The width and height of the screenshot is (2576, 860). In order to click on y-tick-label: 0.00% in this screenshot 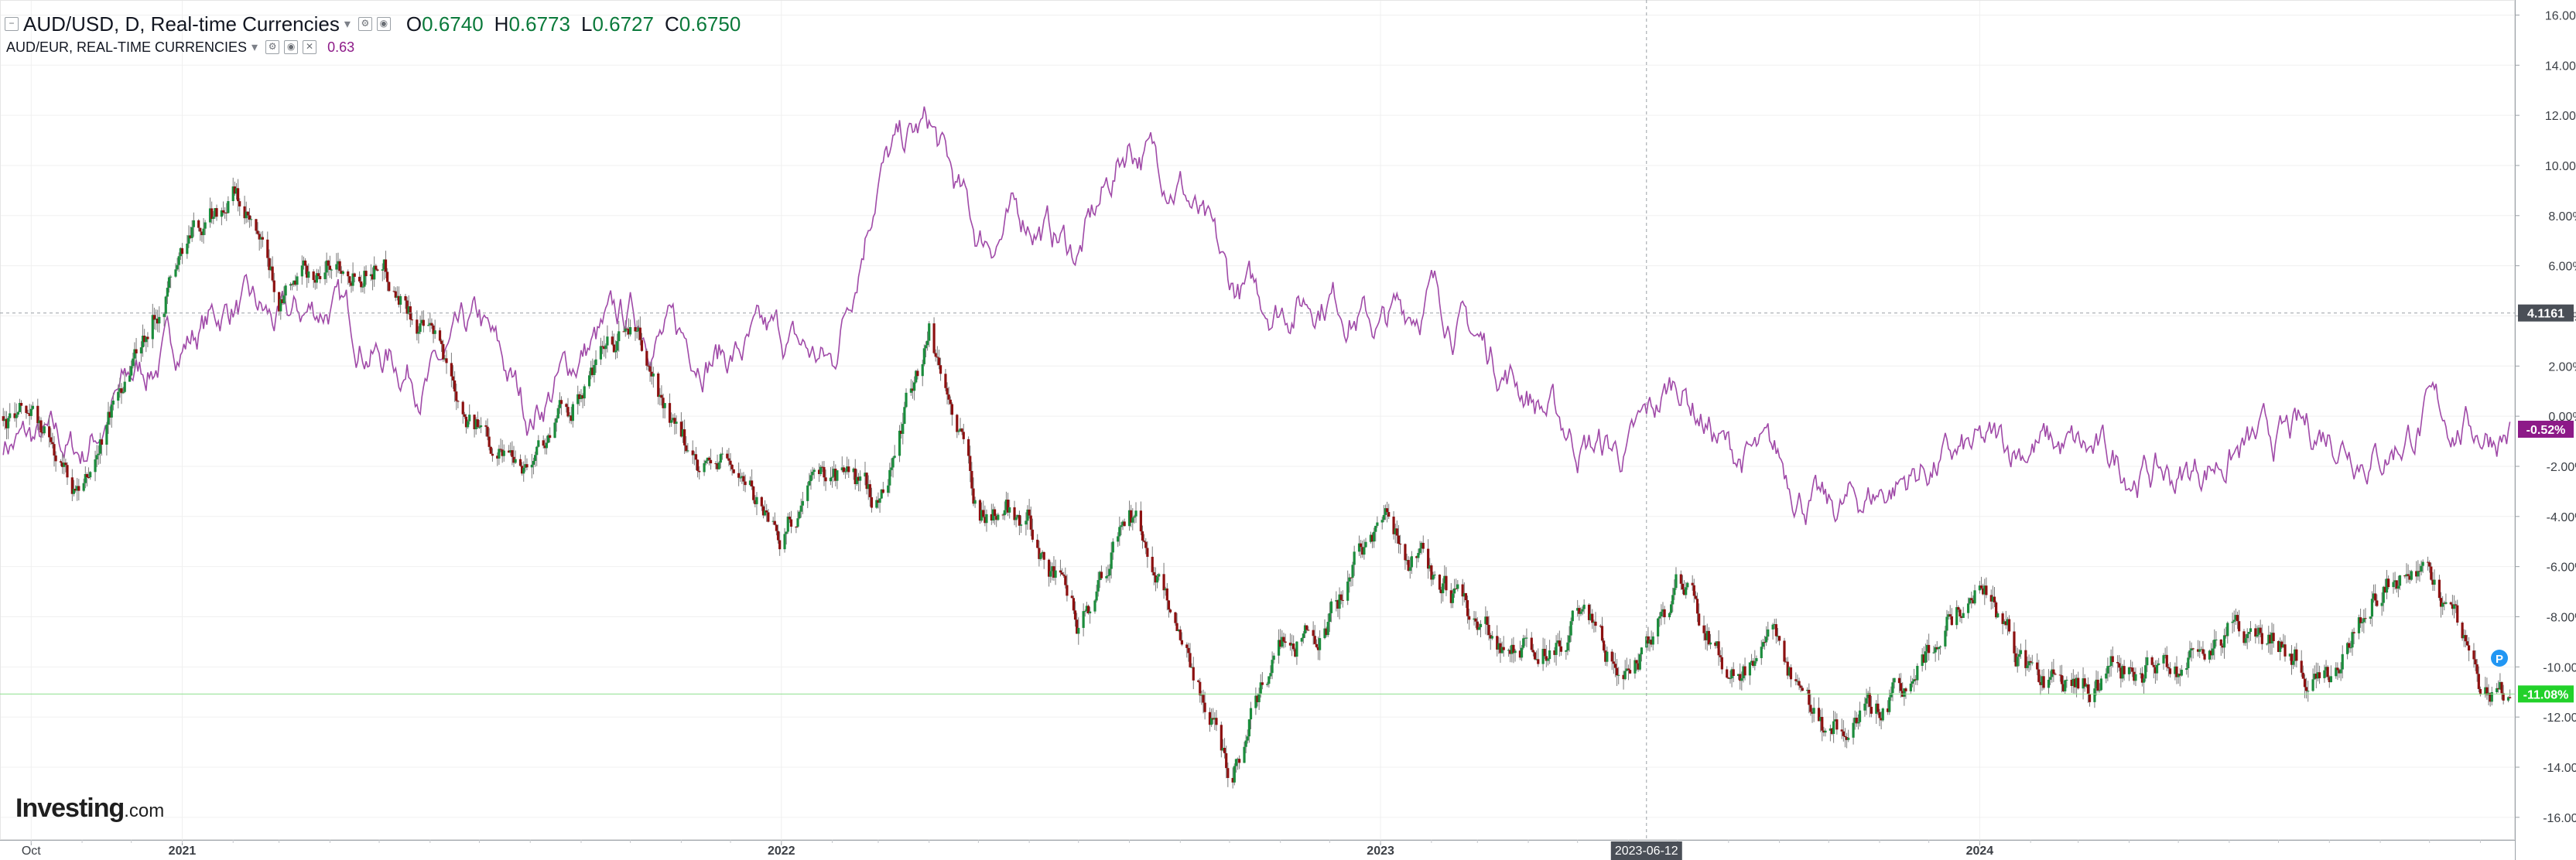, I will do `click(2562, 417)`.